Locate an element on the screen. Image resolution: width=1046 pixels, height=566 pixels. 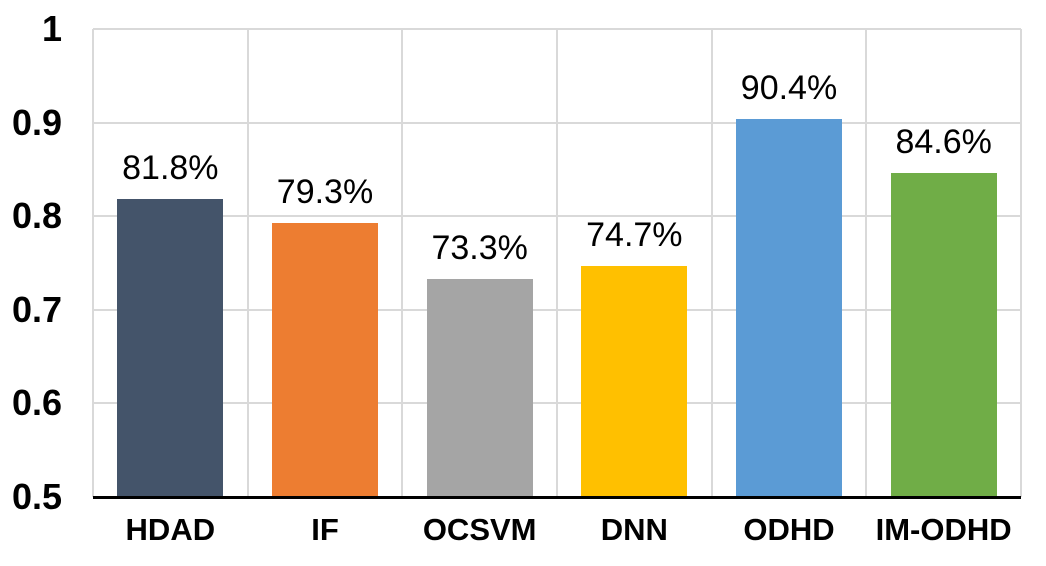
y-tick-label-1: 1 is located at coordinates (51, 28).